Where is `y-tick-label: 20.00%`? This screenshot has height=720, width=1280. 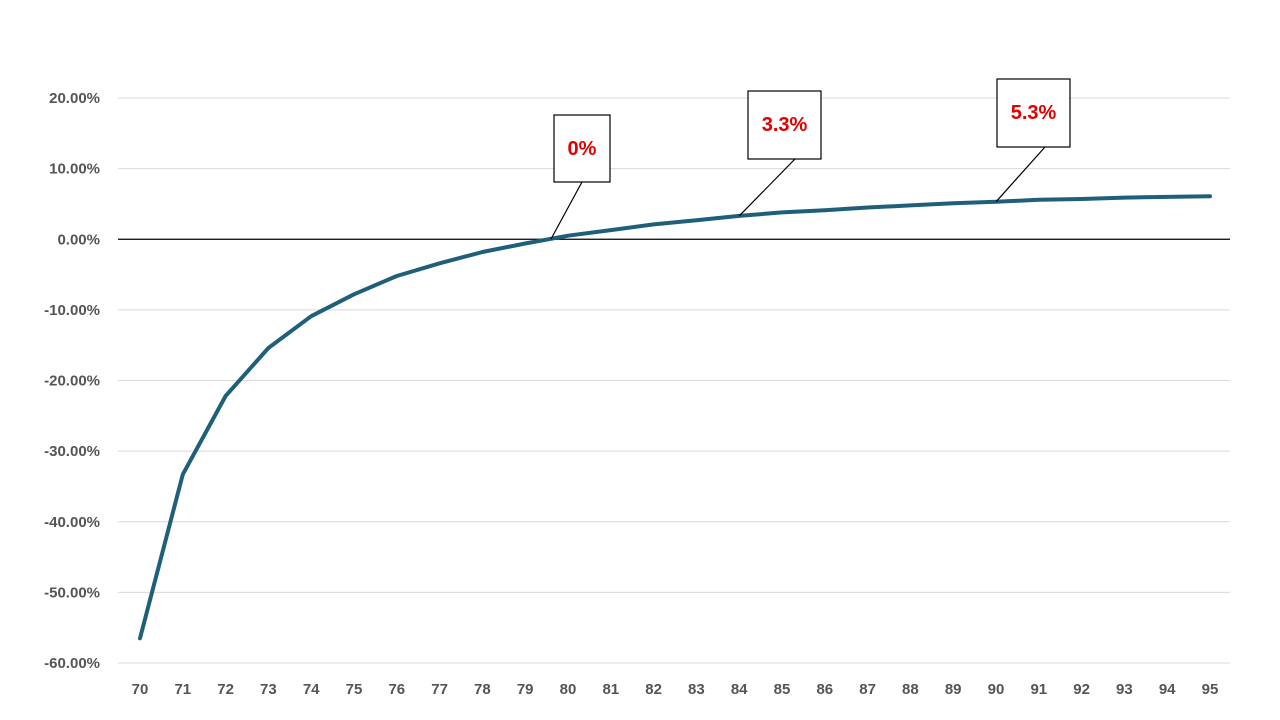 y-tick-label: 20.00% is located at coordinates (74, 98).